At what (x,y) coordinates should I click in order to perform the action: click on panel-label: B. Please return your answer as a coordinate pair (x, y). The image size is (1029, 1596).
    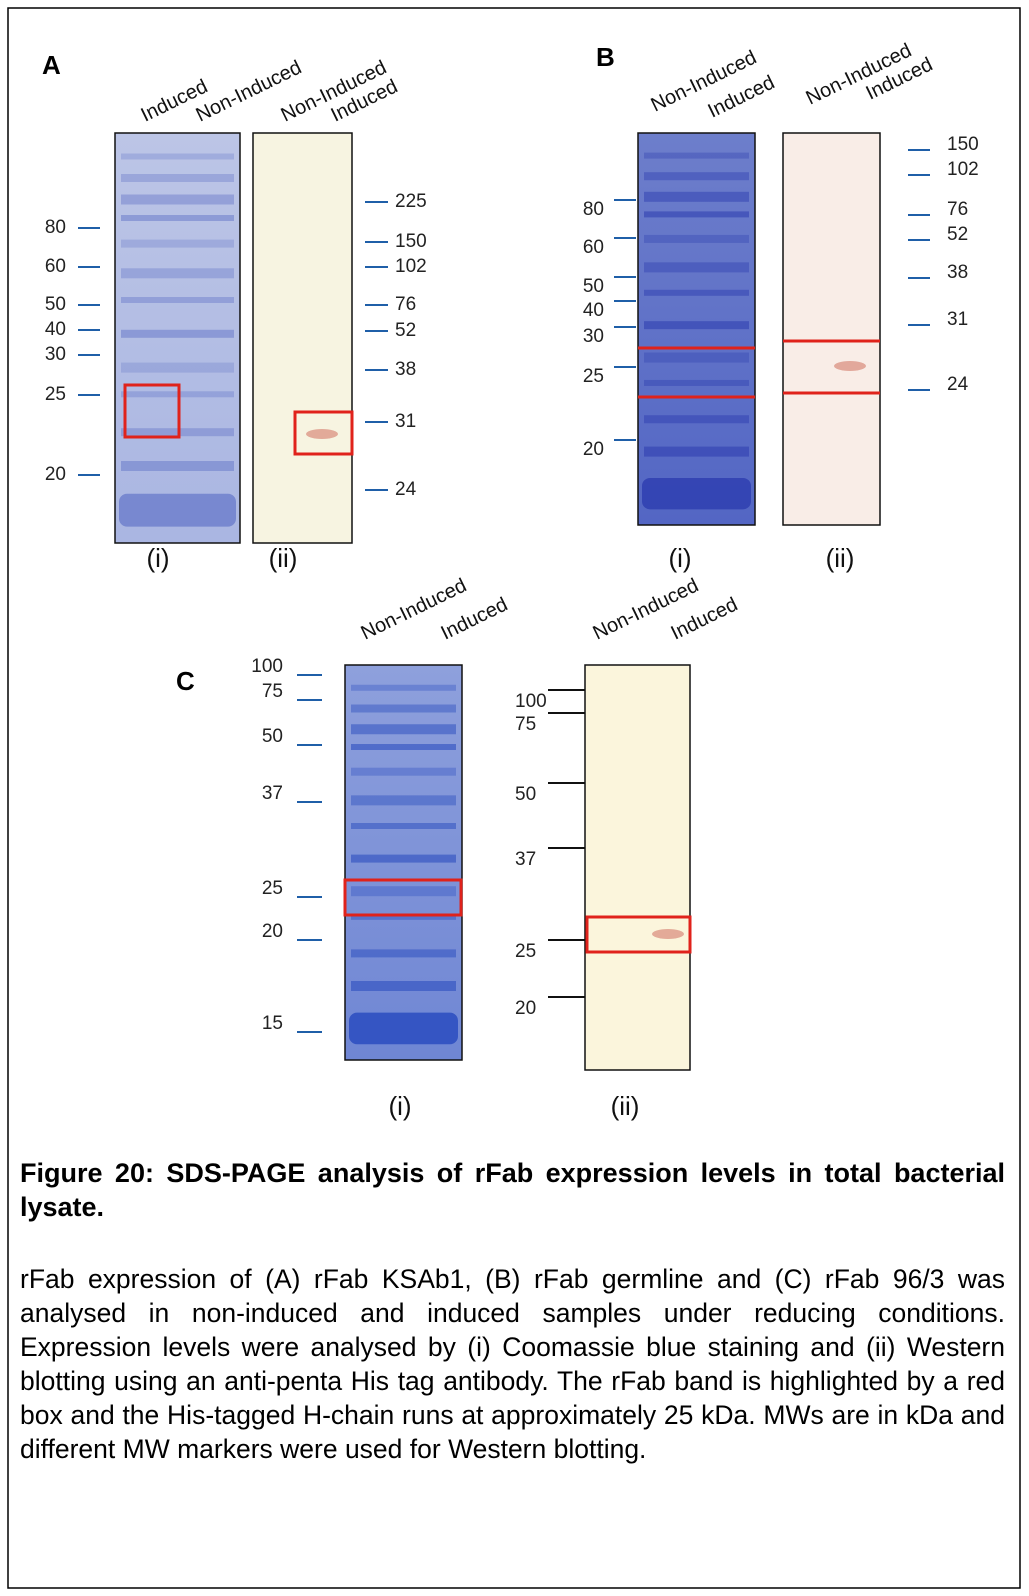
    Looking at the image, I should click on (605, 57).